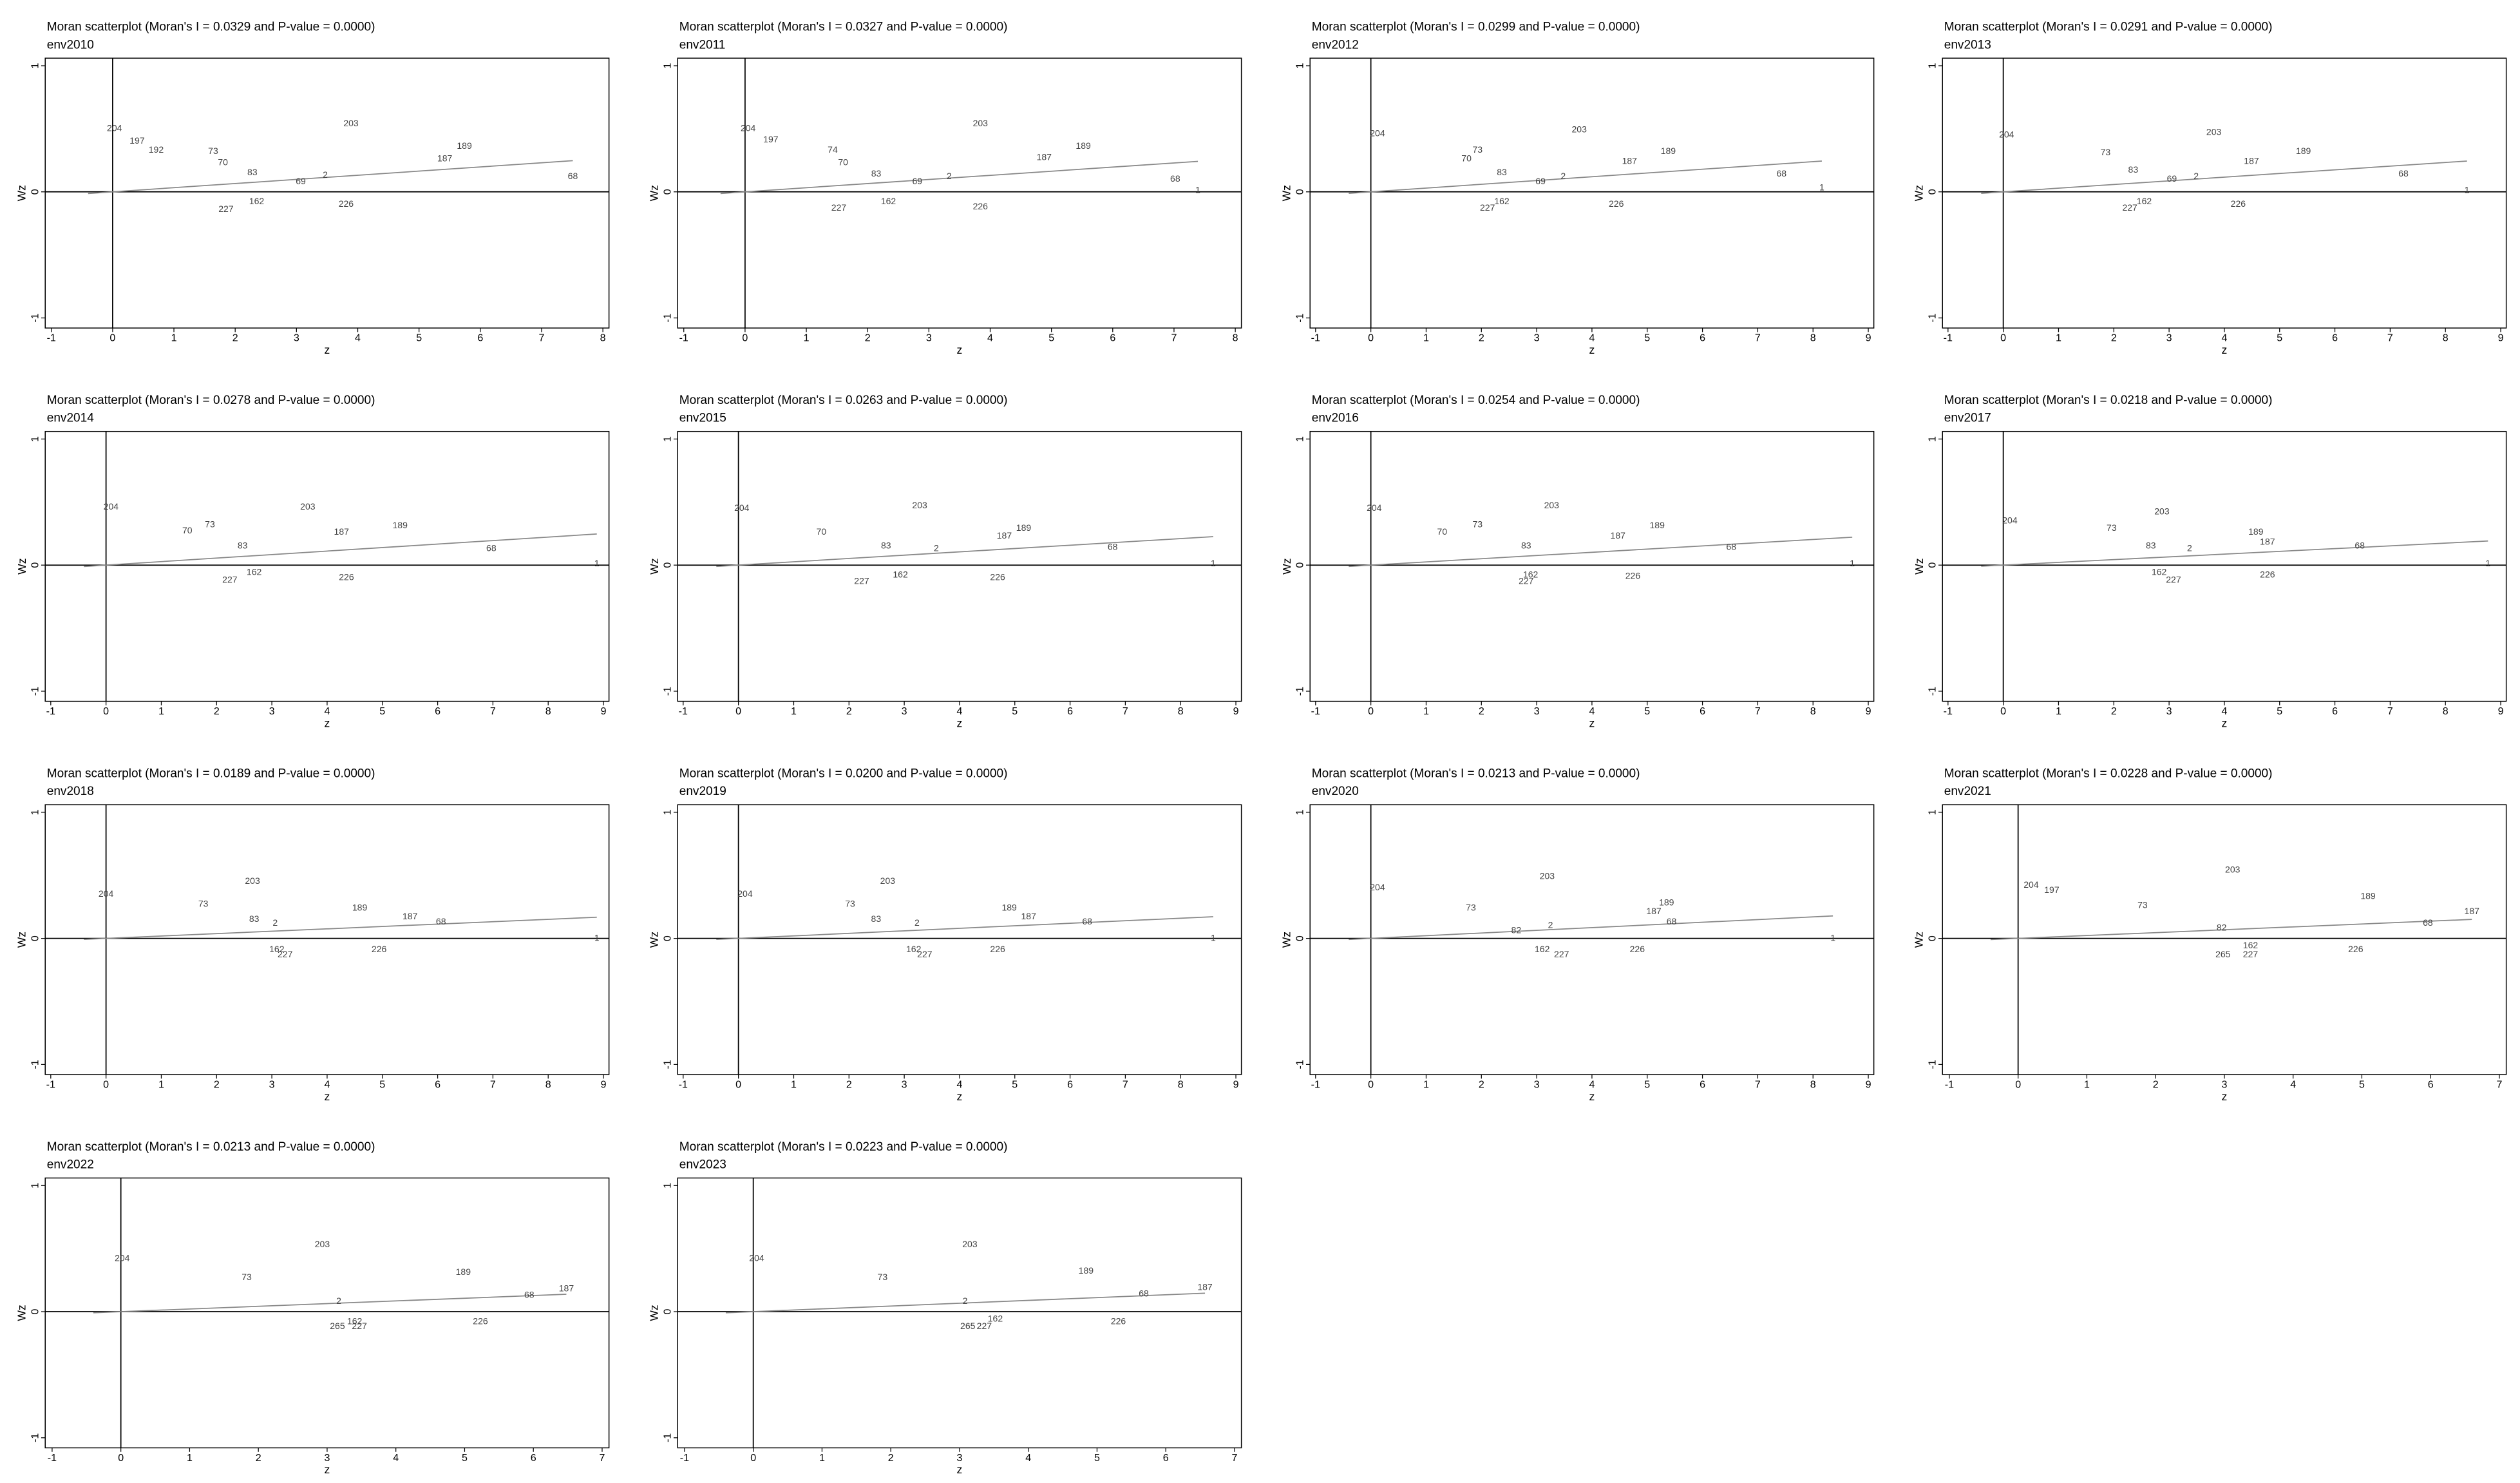 Image resolution: width=2520 pixels, height=1483 pixels. I want to click on point-label: 226, so click(1616, 204).